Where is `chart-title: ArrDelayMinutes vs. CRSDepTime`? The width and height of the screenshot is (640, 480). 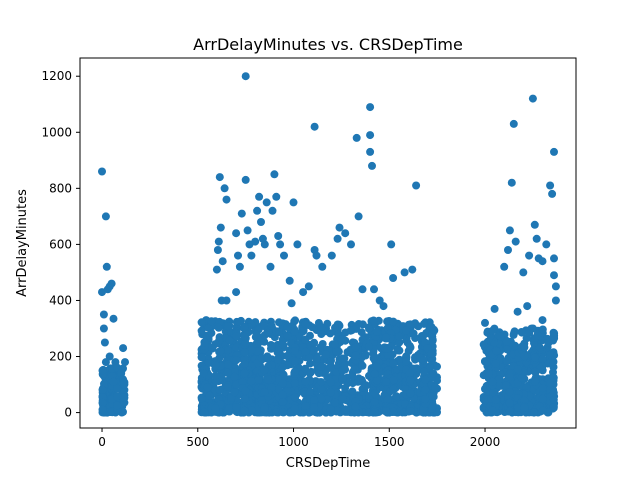
chart-title: ArrDelayMinutes vs. CRSDepTime is located at coordinates (328, 44).